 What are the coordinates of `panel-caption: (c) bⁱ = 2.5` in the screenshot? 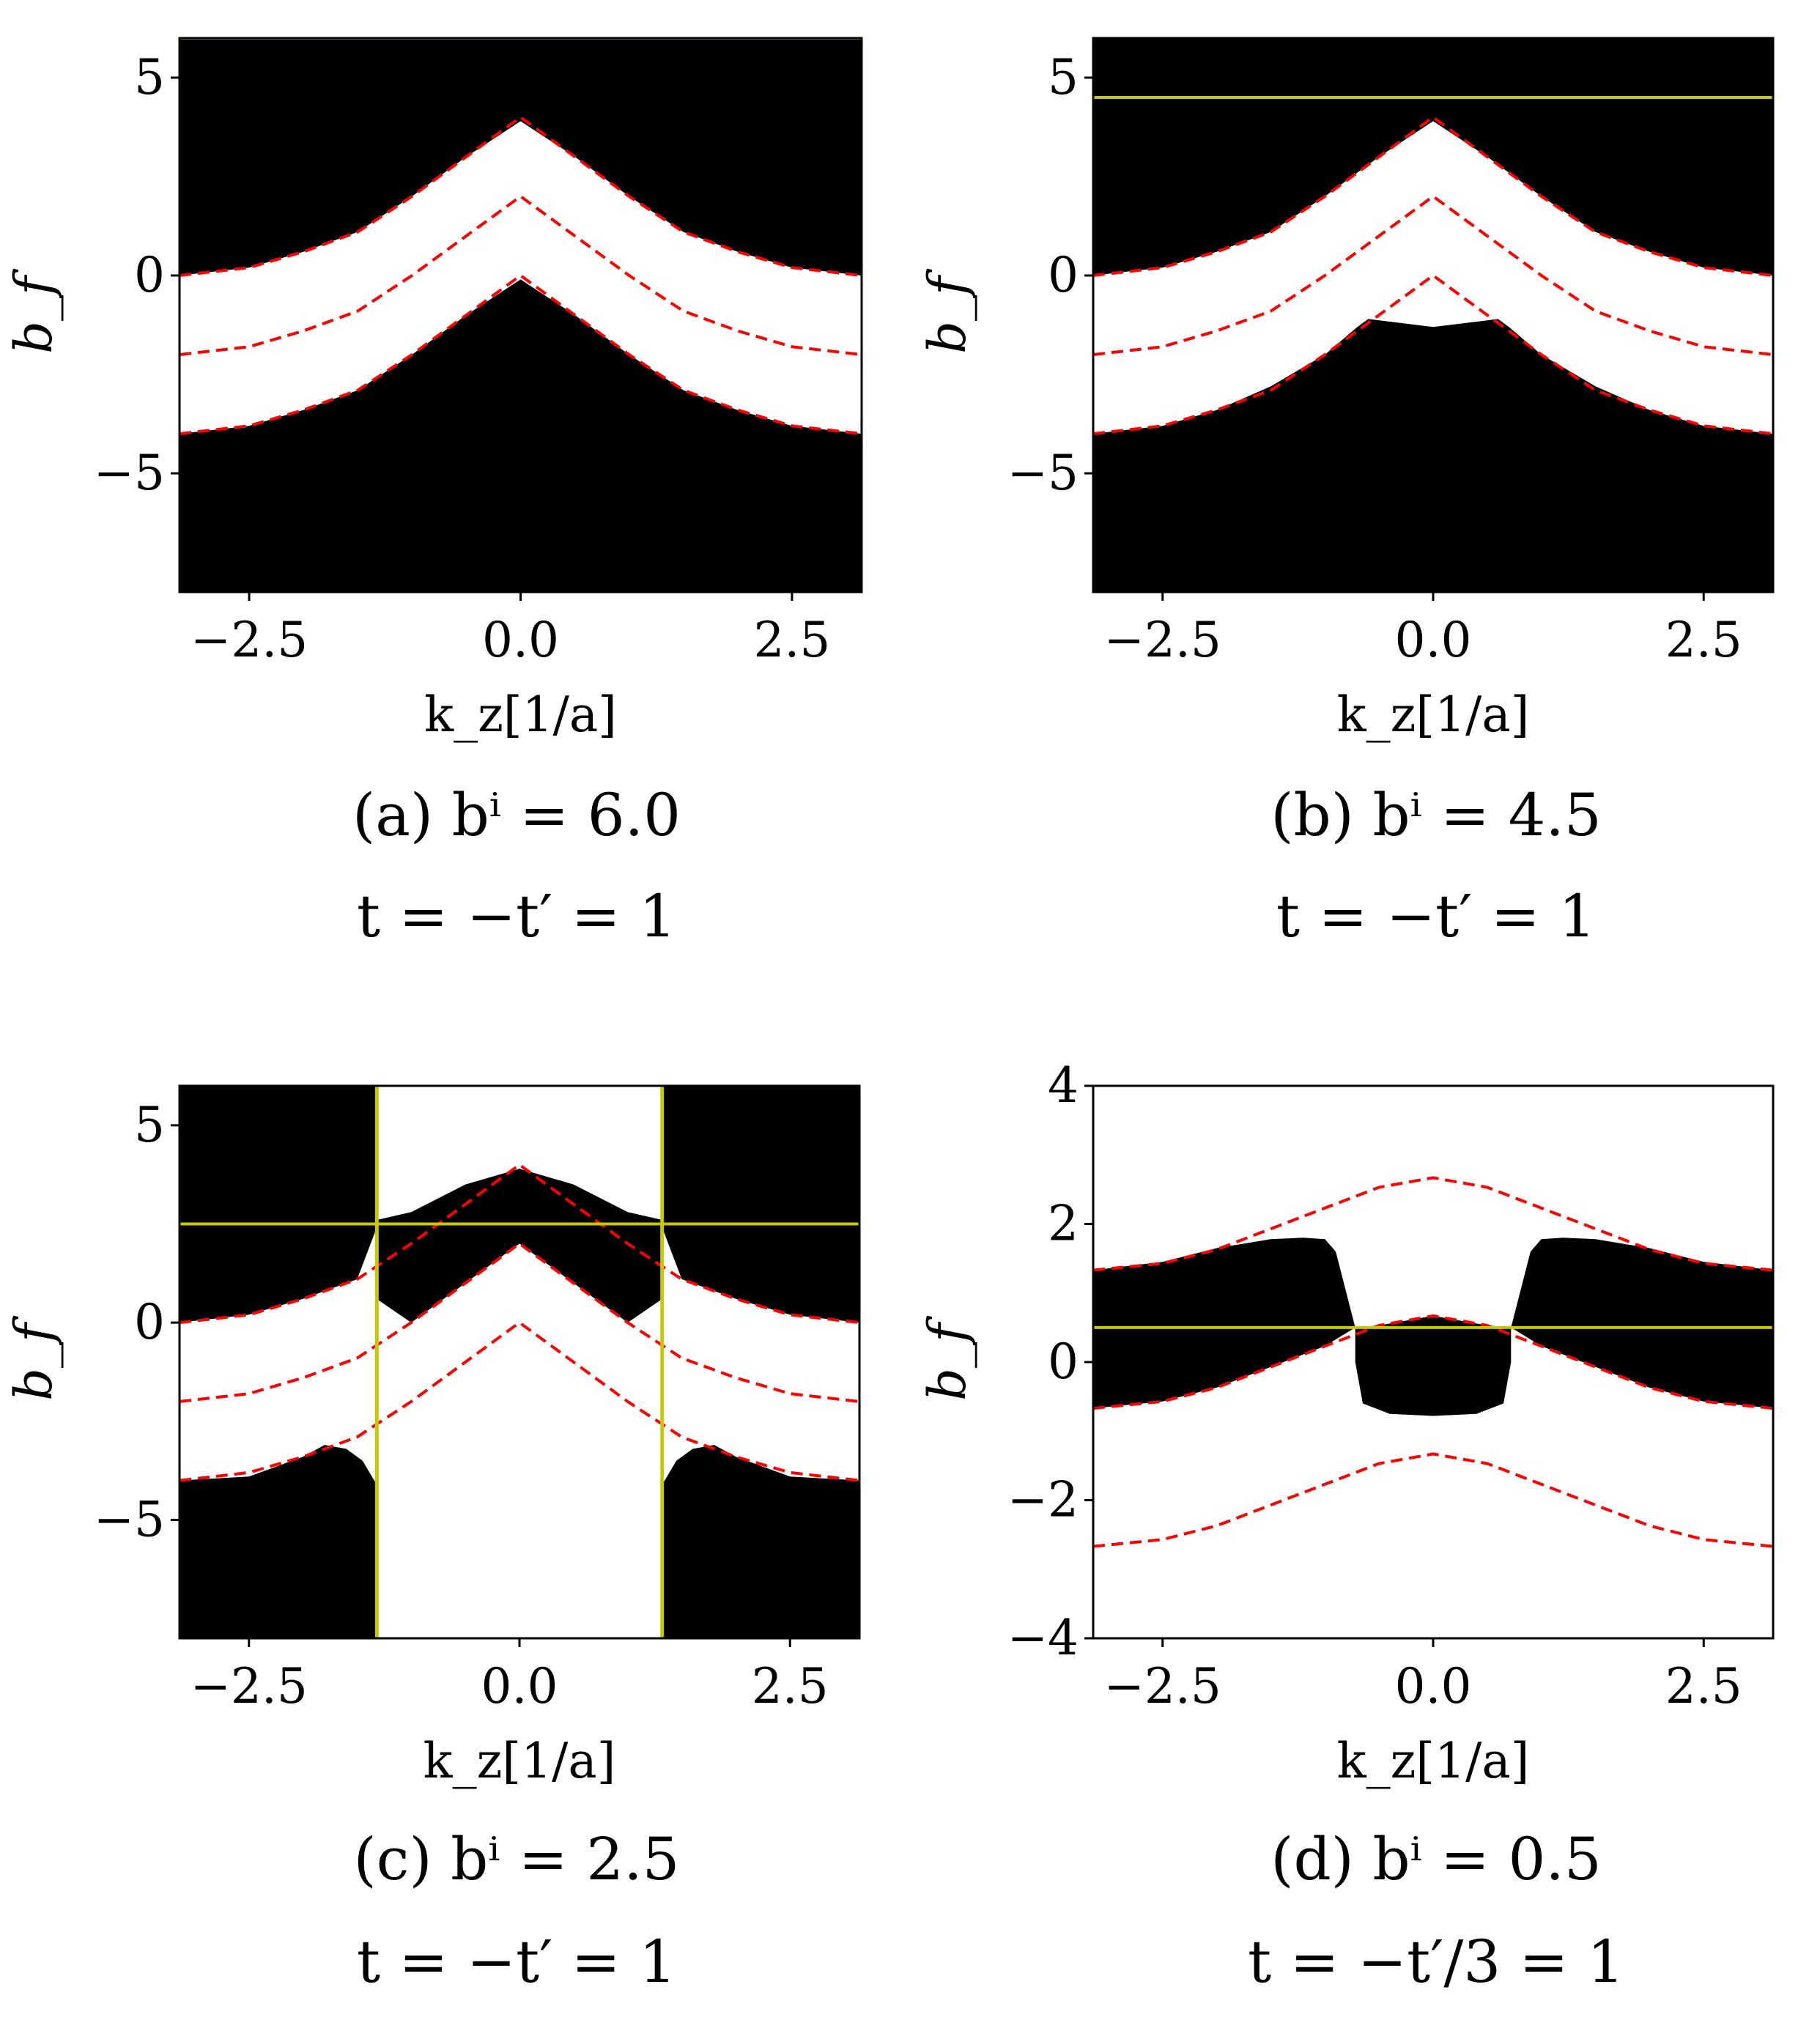 It's located at (516, 1859).